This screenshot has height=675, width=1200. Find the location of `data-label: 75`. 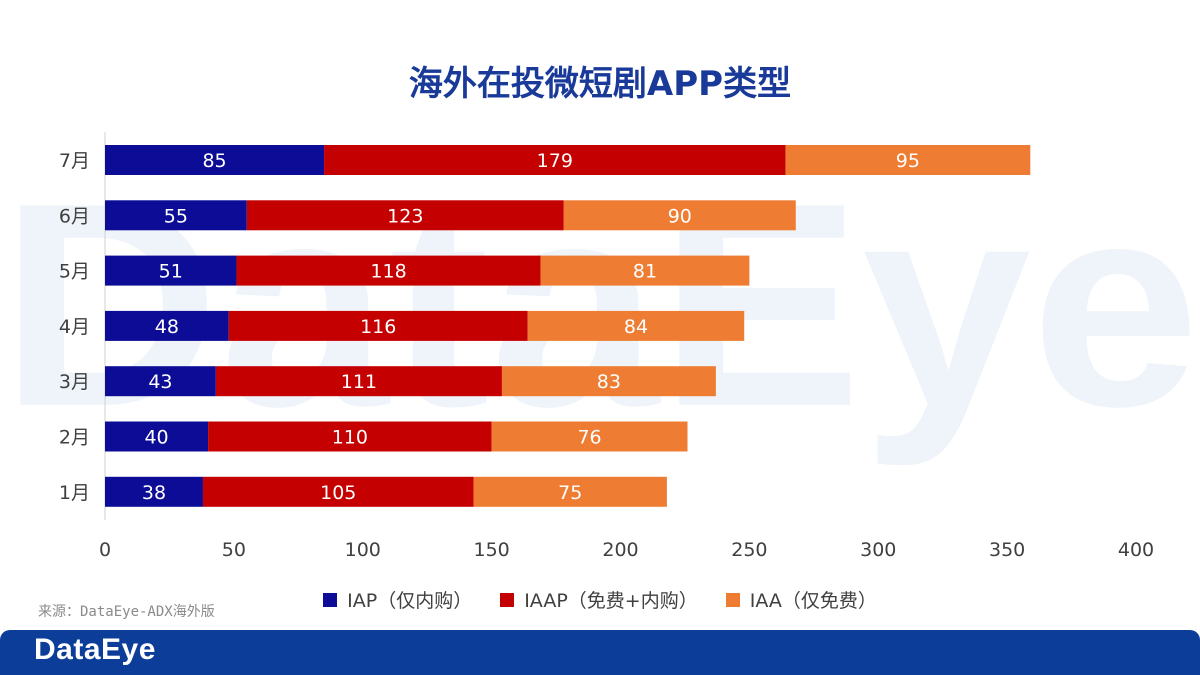

data-label: 75 is located at coordinates (570, 493).